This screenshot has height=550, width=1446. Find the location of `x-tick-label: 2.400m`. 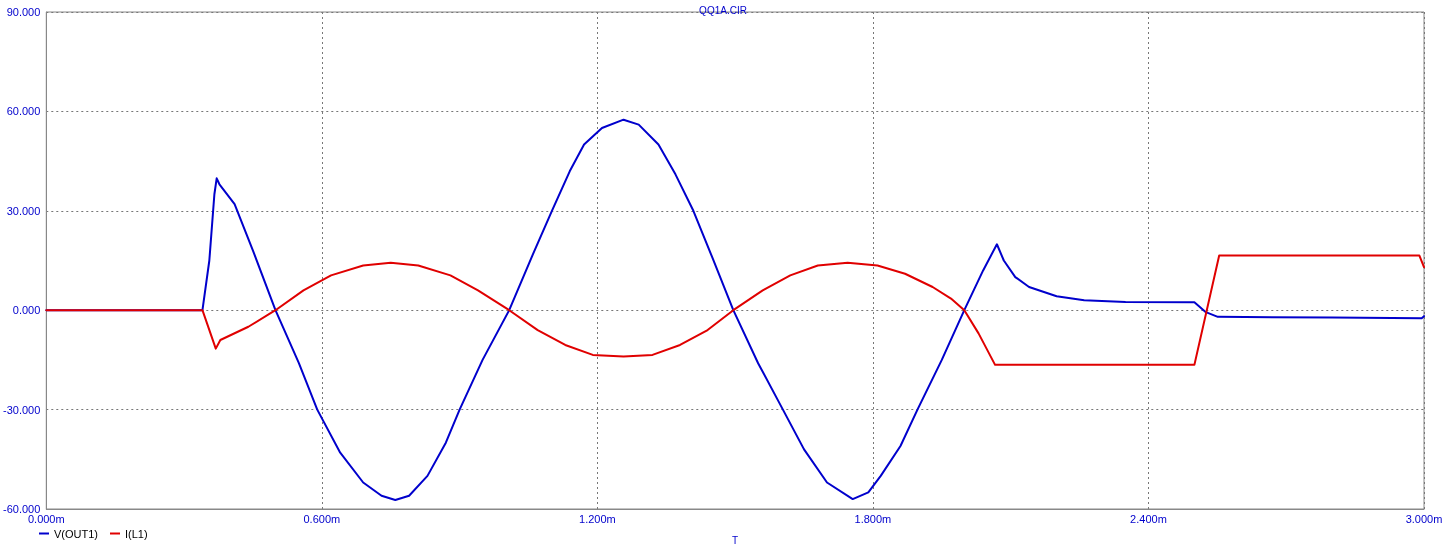

x-tick-label: 2.400m is located at coordinates (1148, 518).